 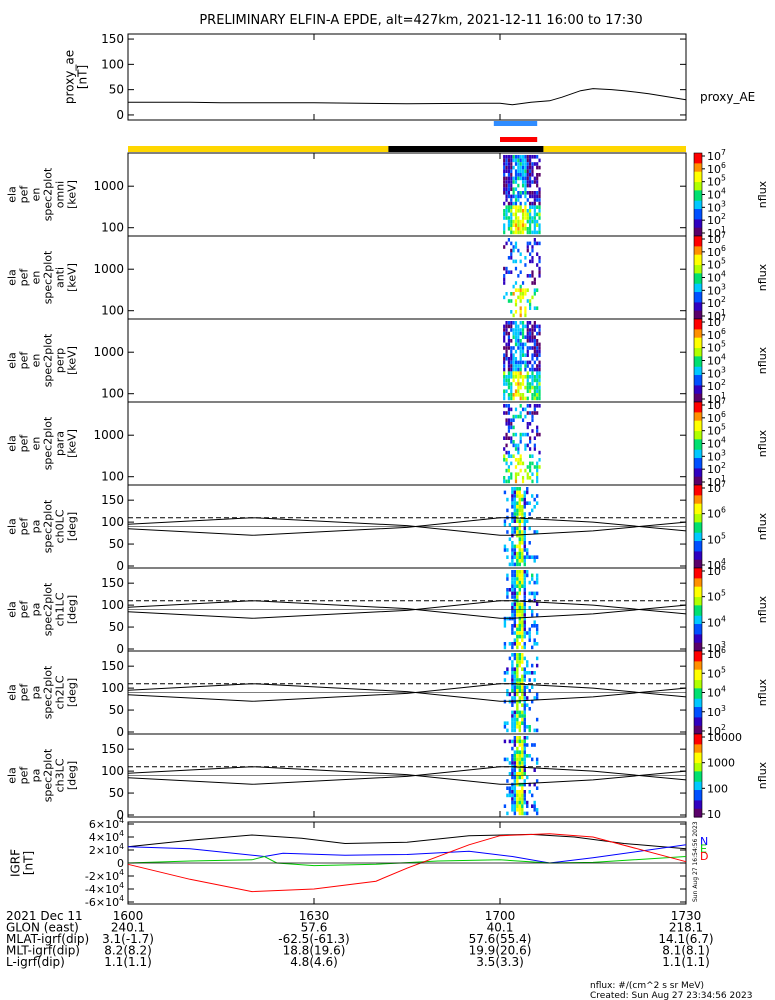 What do you see at coordinates (112, 522) in the screenshot?
I see `pitch-ytick-label: 100` at bounding box center [112, 522].